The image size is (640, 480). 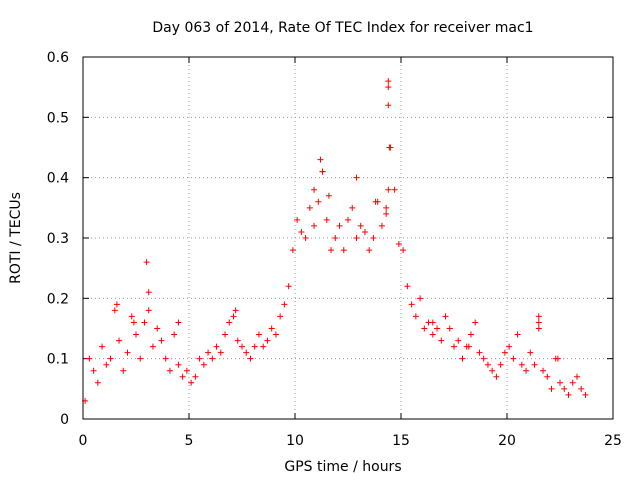 I want to click on y-tick-label: 0.1, so click(x=58, y=360).